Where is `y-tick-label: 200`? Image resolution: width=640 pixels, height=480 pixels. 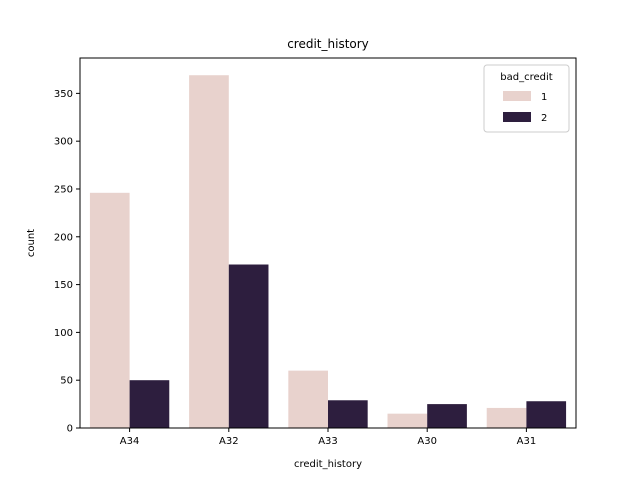
y-tick-label: 200 is located at coordinates (63, 237).